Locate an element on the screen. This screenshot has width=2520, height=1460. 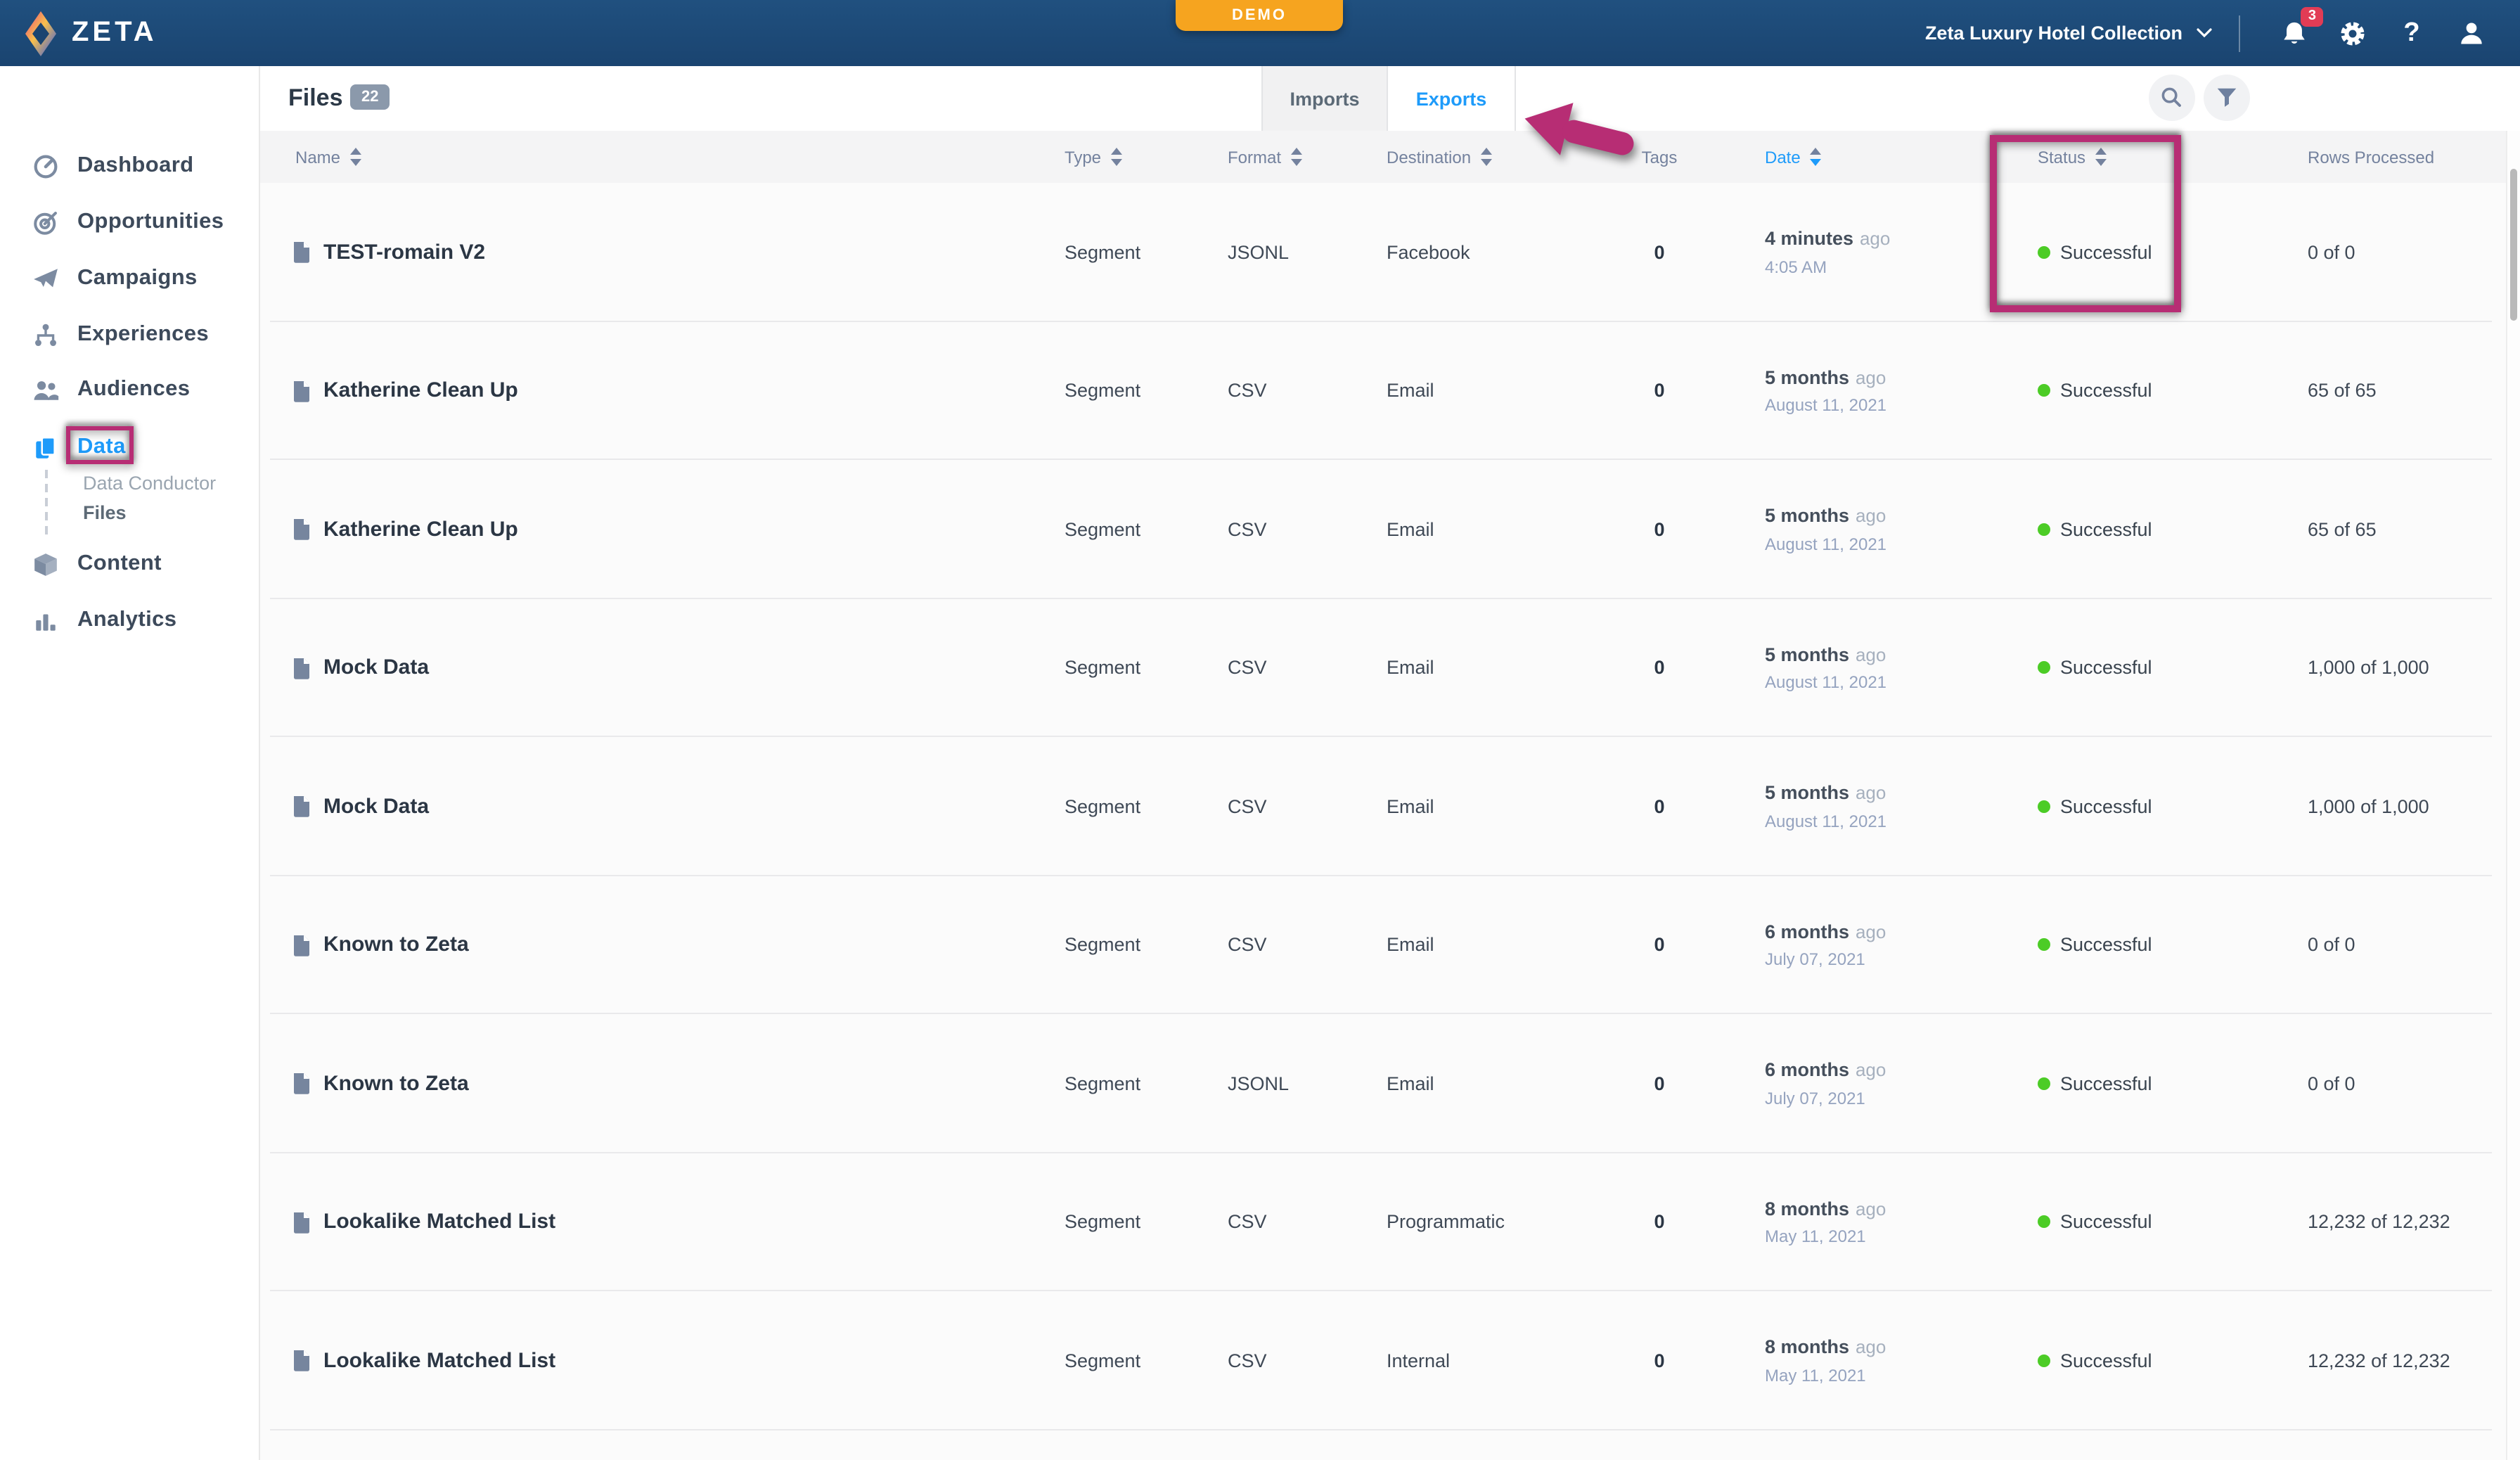
search-button is located at coordinates (2171, 97).